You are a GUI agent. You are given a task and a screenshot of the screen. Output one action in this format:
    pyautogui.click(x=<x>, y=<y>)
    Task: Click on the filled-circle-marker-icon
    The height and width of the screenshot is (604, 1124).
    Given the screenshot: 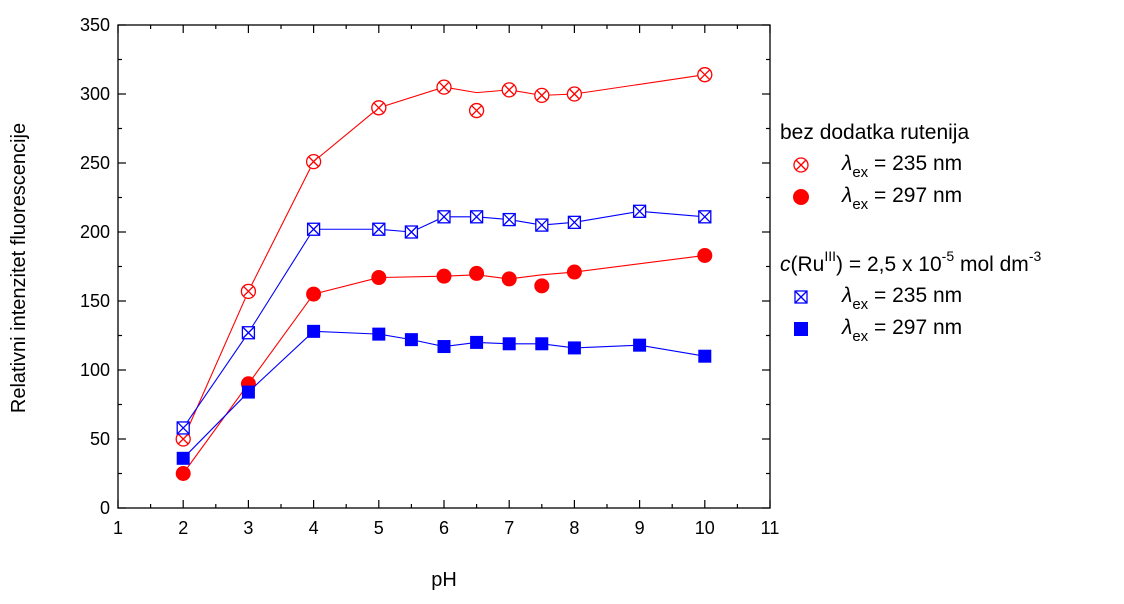 What is the action you would take?
    pyautogui.click(x=801, y=197)
    